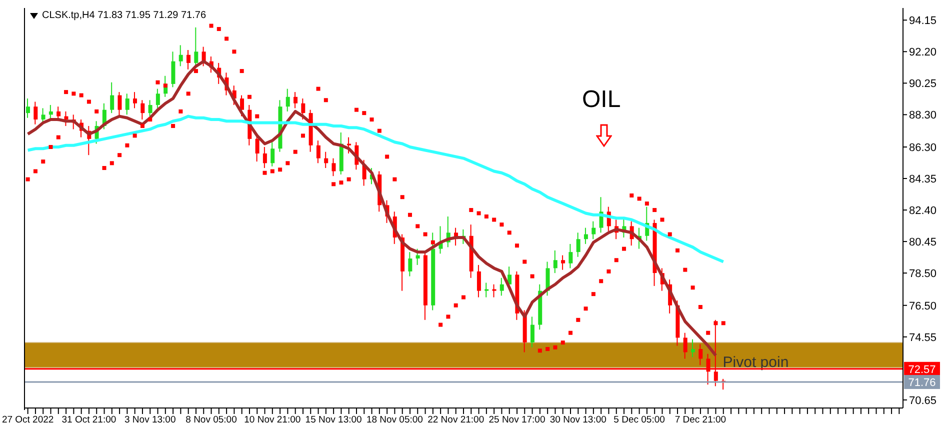  What do you see at coordinates (755, 363) in the screenshot?
I see `band-label: Pivot poin` at bounding box center [755, 363].